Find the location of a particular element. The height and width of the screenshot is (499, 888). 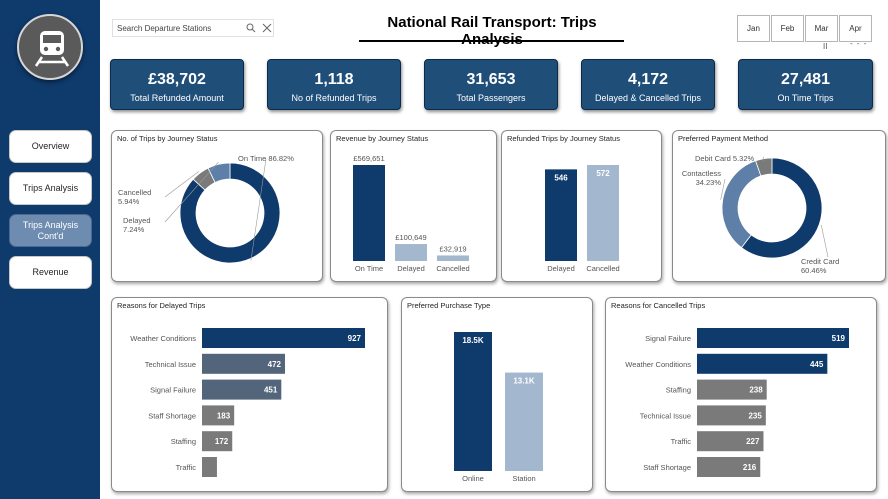

slice-value-delayed: 7.24% is located at coordinates (134, 229).